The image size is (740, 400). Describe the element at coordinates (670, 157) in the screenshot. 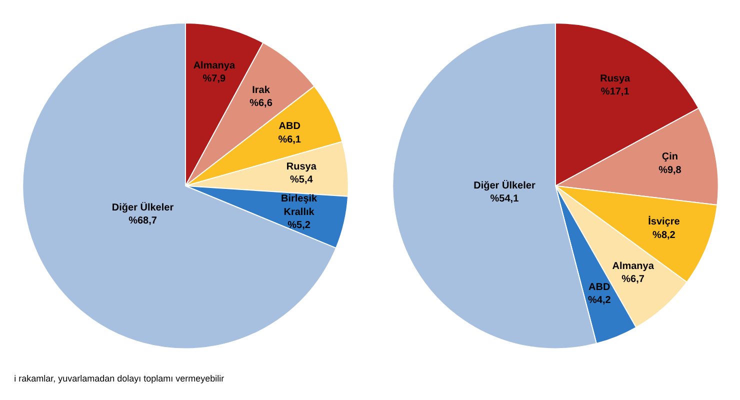

I see `slice-label: Çin` at that location.